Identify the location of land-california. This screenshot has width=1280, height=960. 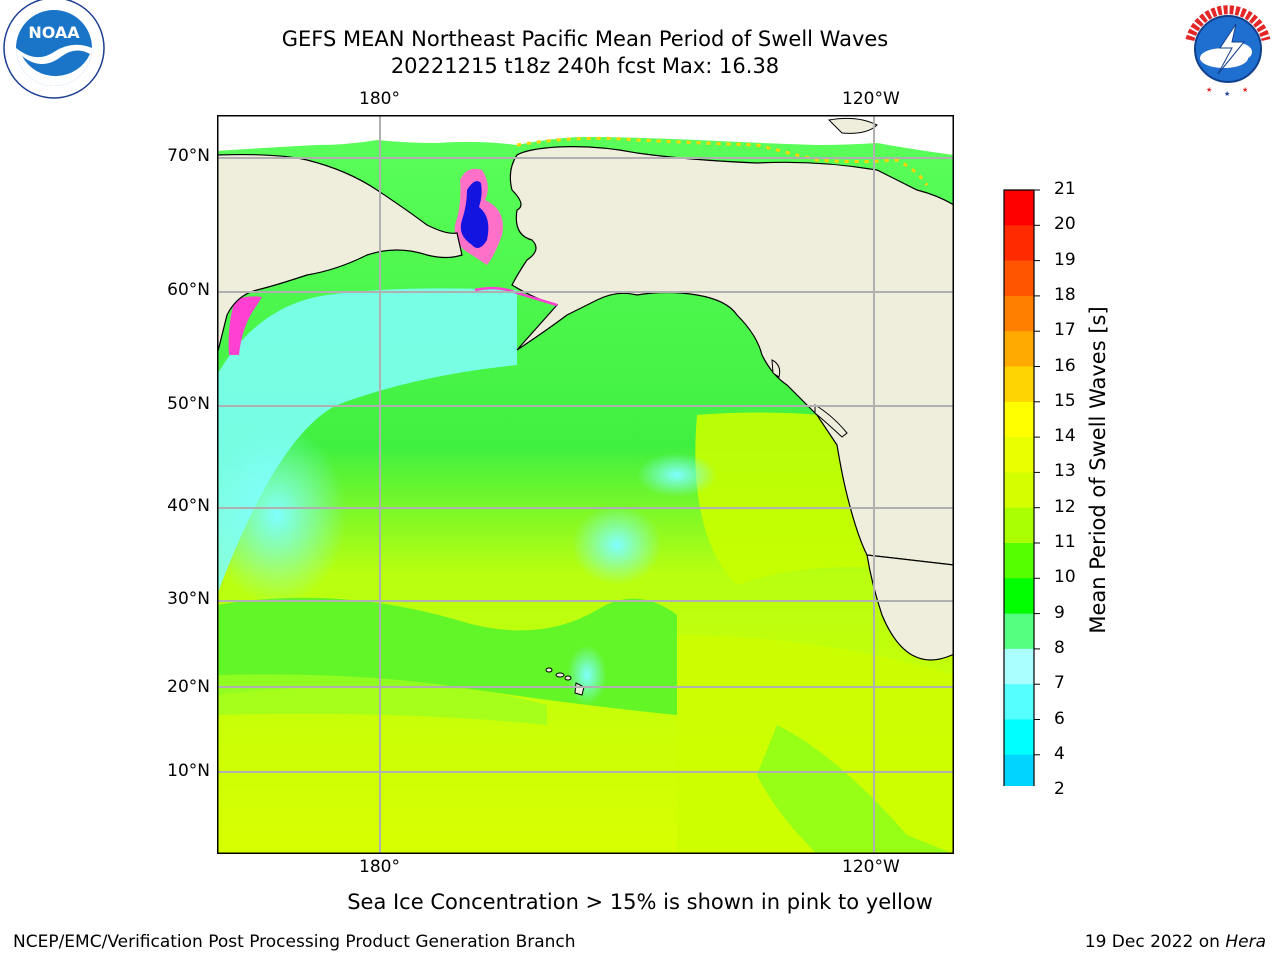
(910, 607).